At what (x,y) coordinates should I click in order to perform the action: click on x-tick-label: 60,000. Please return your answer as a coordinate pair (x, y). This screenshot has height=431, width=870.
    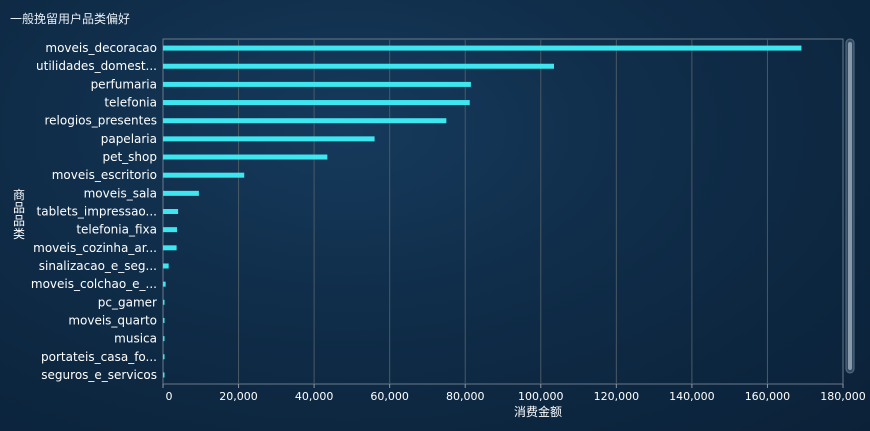
    Looking at the image, I should click on (389, 396).